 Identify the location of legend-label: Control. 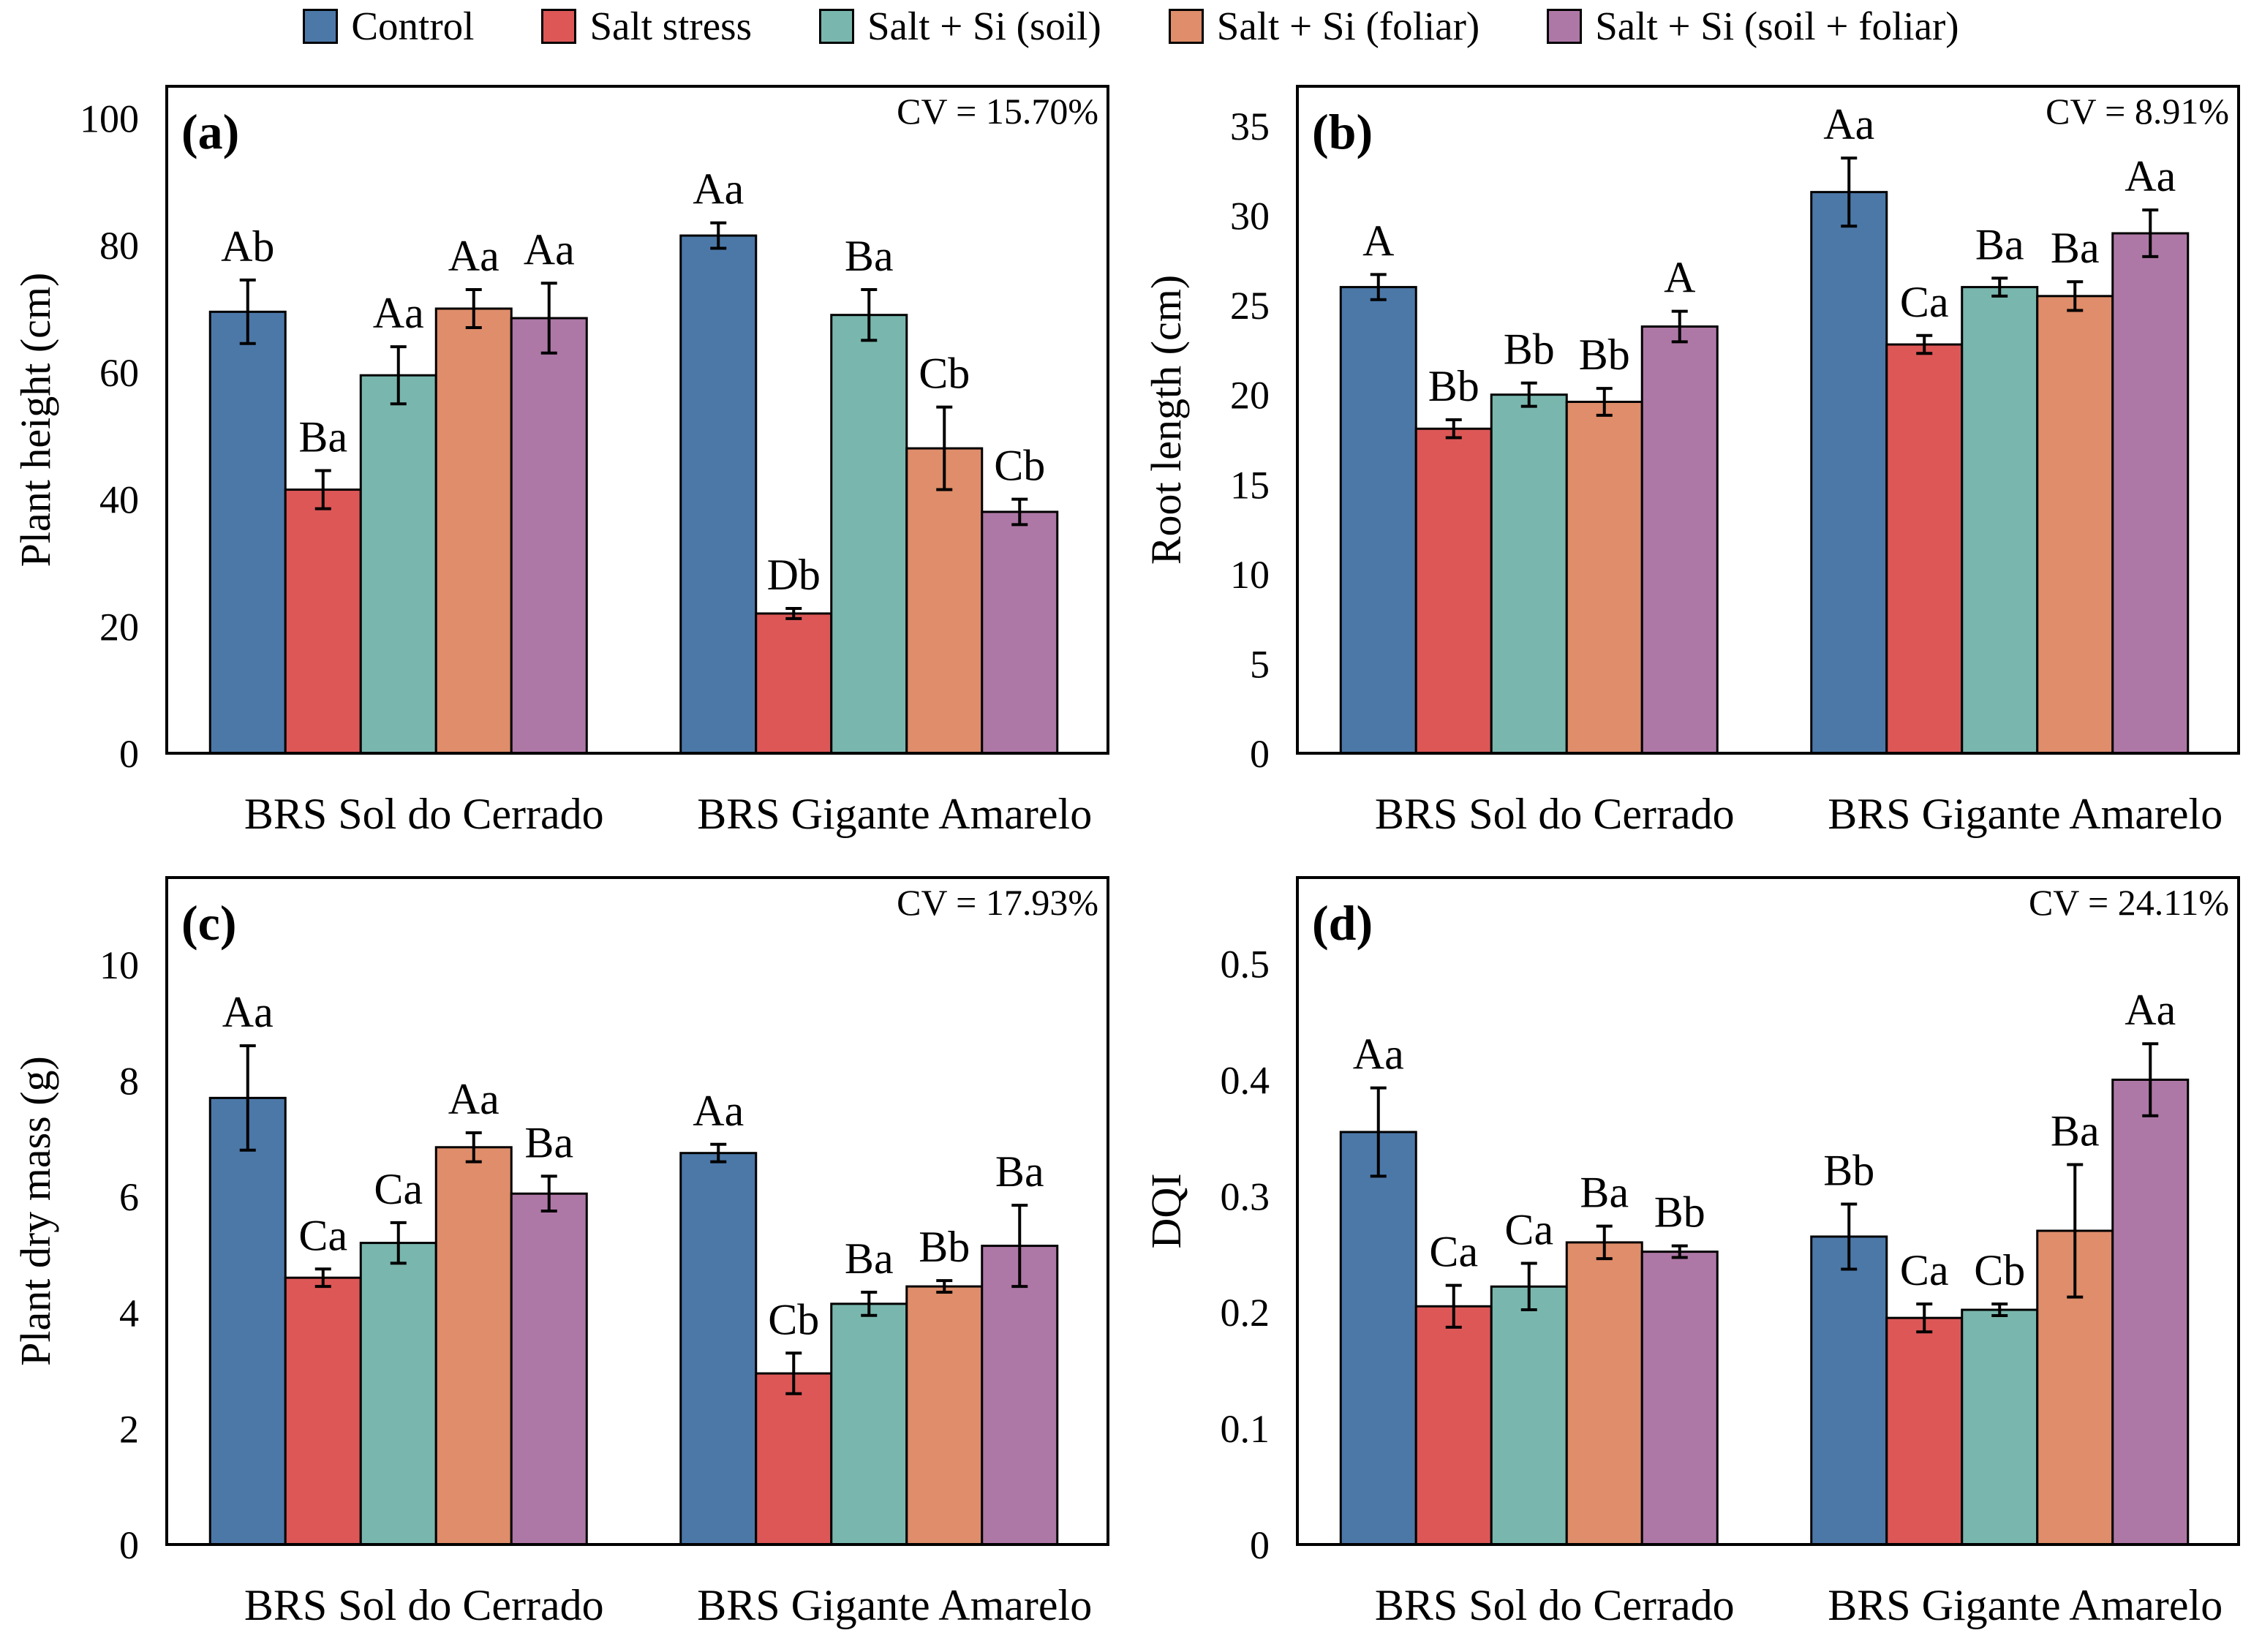
(413, 26).